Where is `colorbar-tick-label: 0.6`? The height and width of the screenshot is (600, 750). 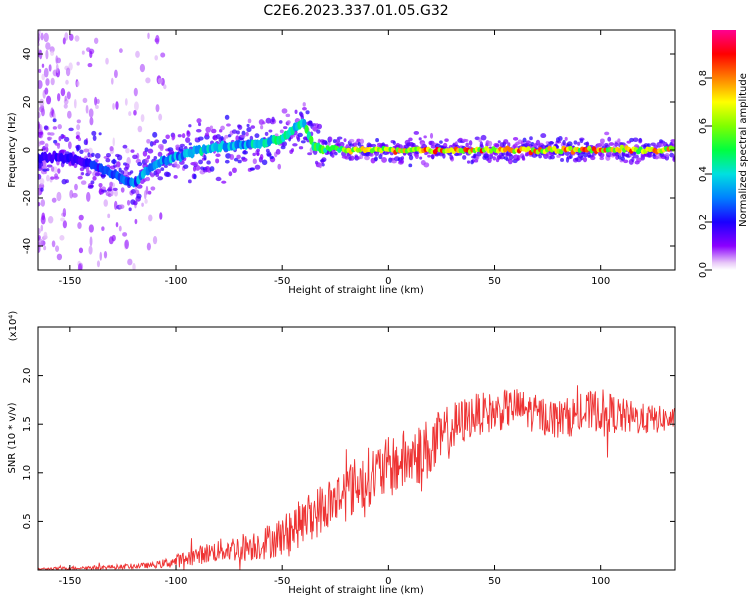 colorbar-tick-label: 0.6 is located at coordinates (703, 126).